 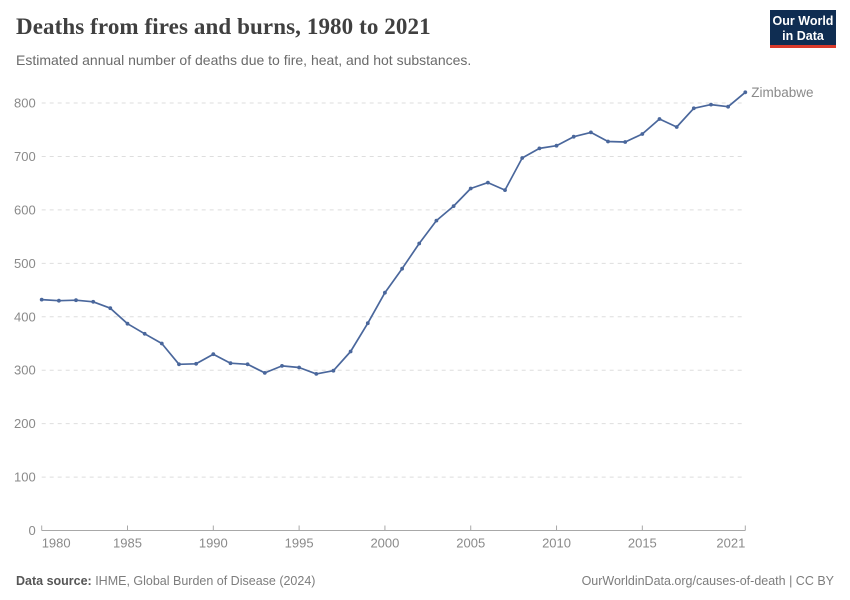 What do you see at coordinates (127, 543) in the screenshot?
I see `x-tick-label: 1985` at bounding box center [127, 543].